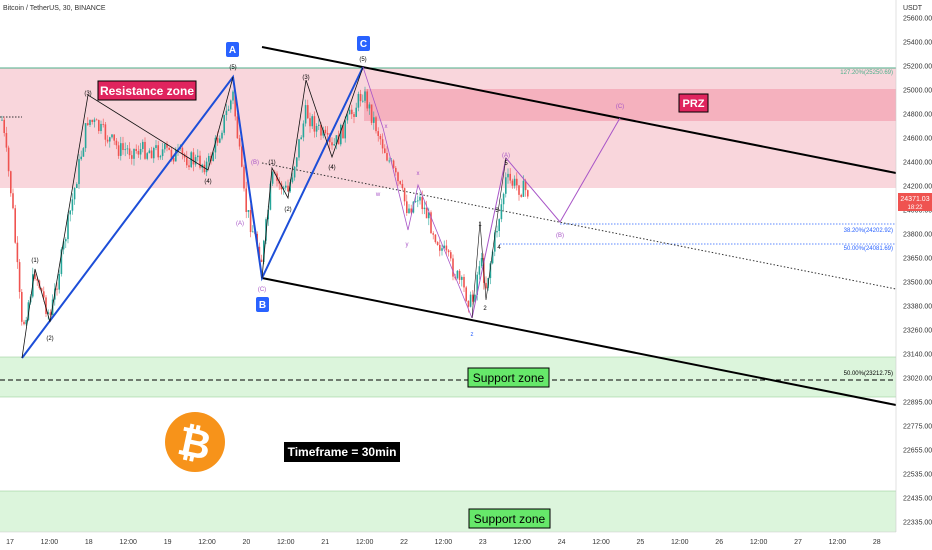 Image resolution: width=932 pixels, height=550 pixels. I want to click on time-tick-label: 23, so click(483, 542).